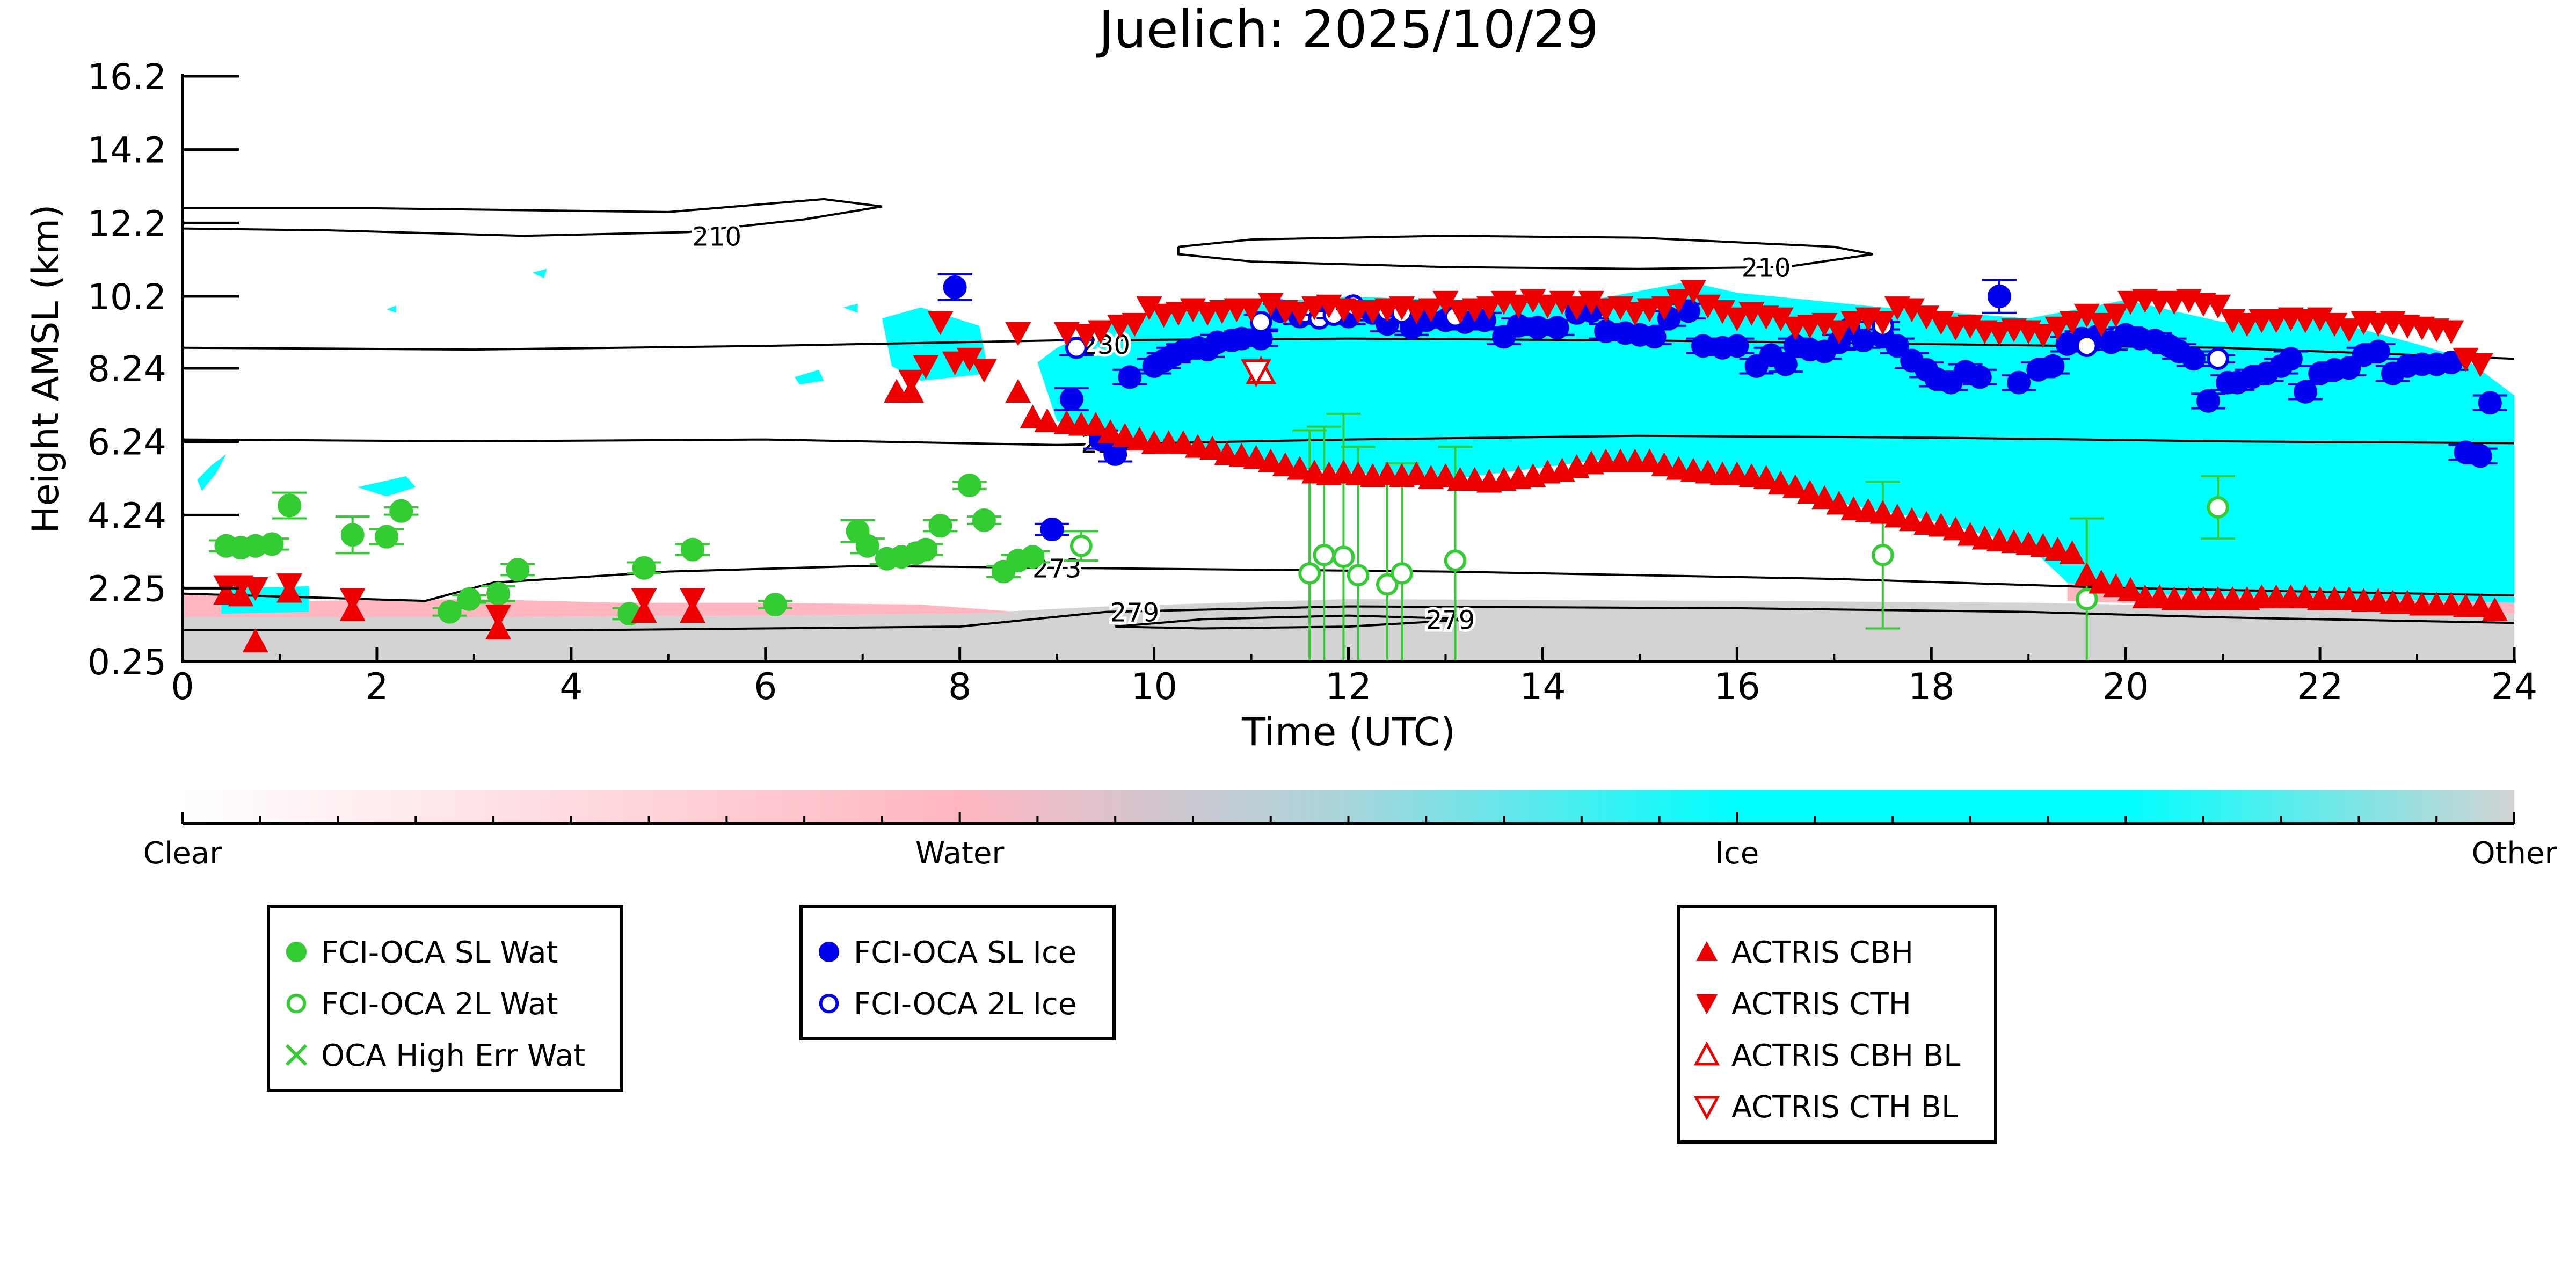 This screenshot has height=1288, width=2576. Describe the element at coordinates (1450, 620) in the screenshot. I see `contour-label: 279` at that location.